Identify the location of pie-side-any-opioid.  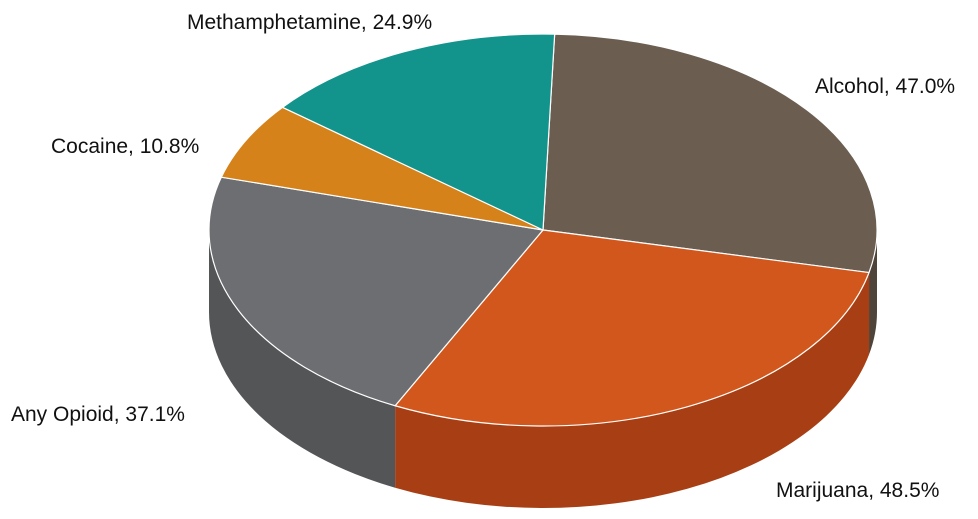
(302, 359).